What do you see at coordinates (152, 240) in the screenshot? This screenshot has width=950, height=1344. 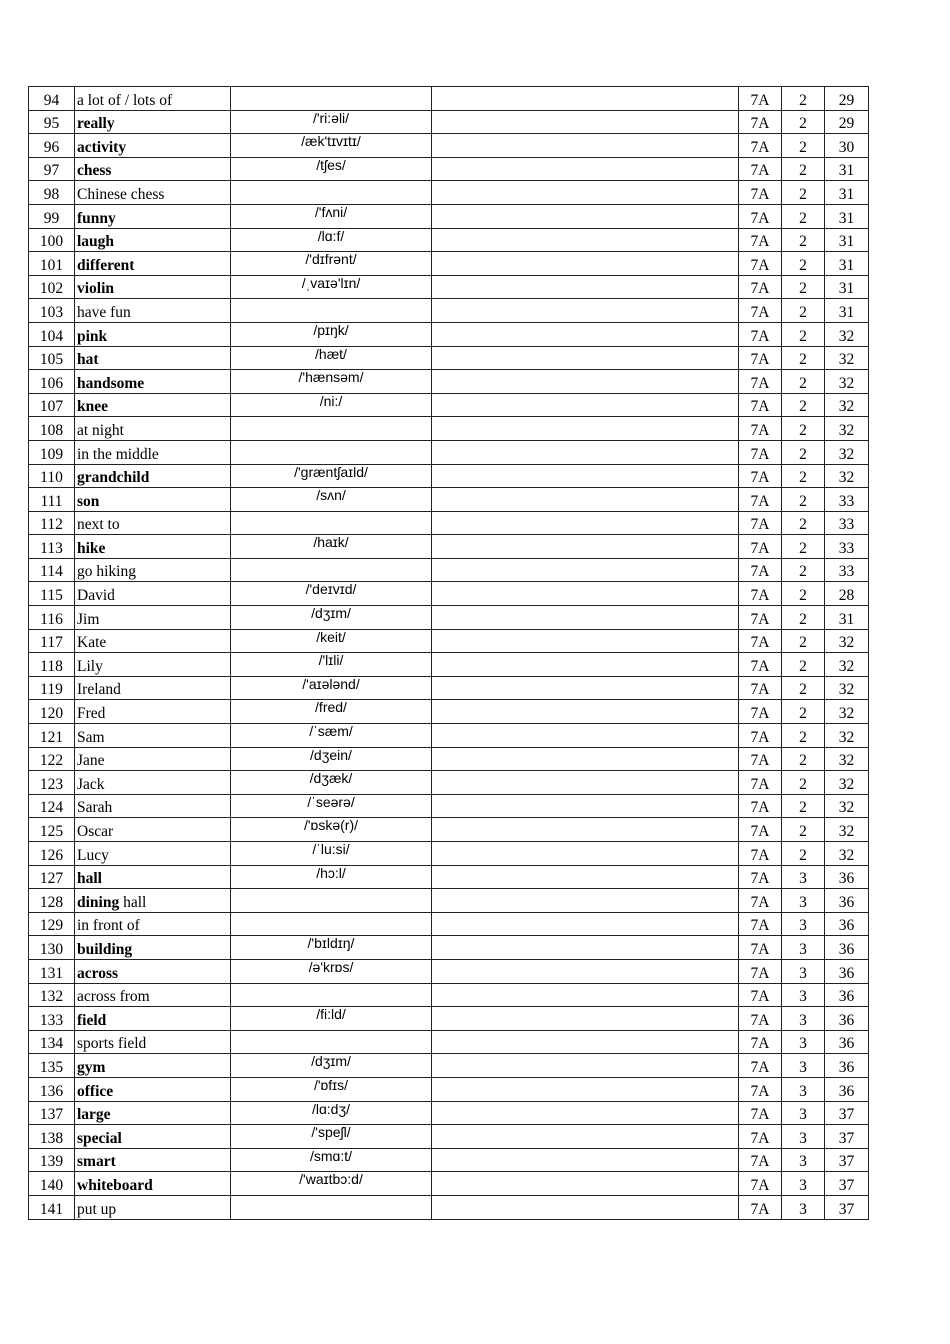 I see `word-cell: laugh` at bounding box center [152, 240].